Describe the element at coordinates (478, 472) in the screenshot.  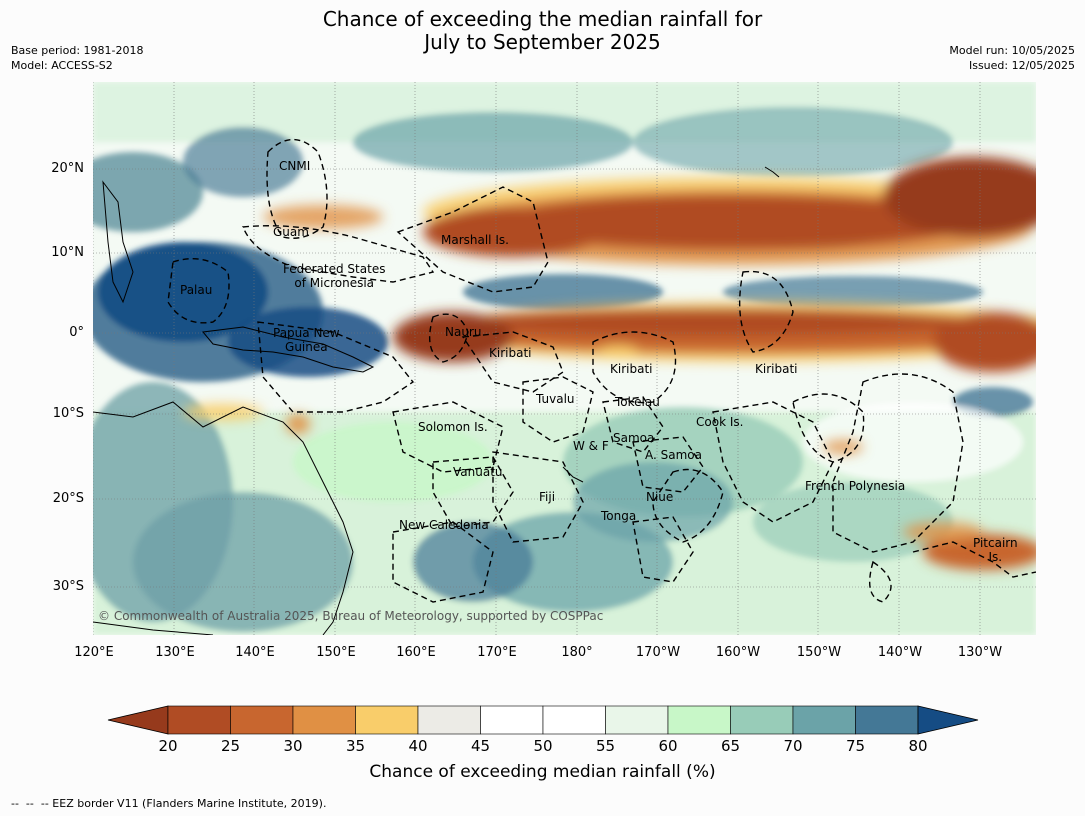
I see `region-label-vanuatu: Vanuatu` at that location.